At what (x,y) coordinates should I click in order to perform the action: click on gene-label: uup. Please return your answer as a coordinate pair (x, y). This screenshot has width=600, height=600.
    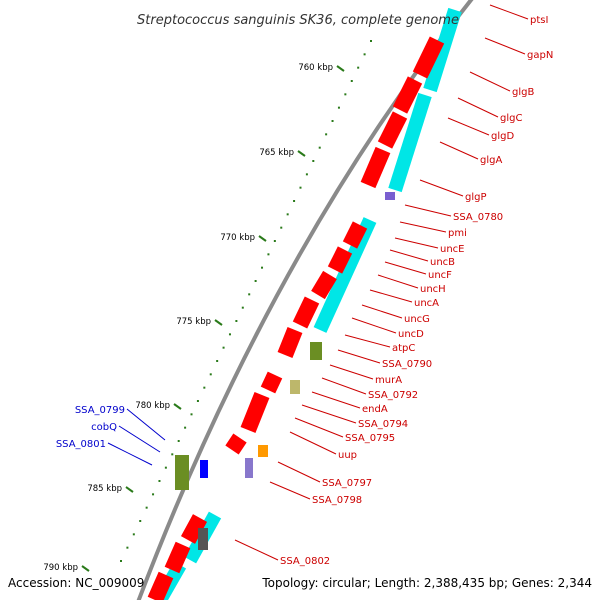
    Looking at the image, I should click on (347, 455).